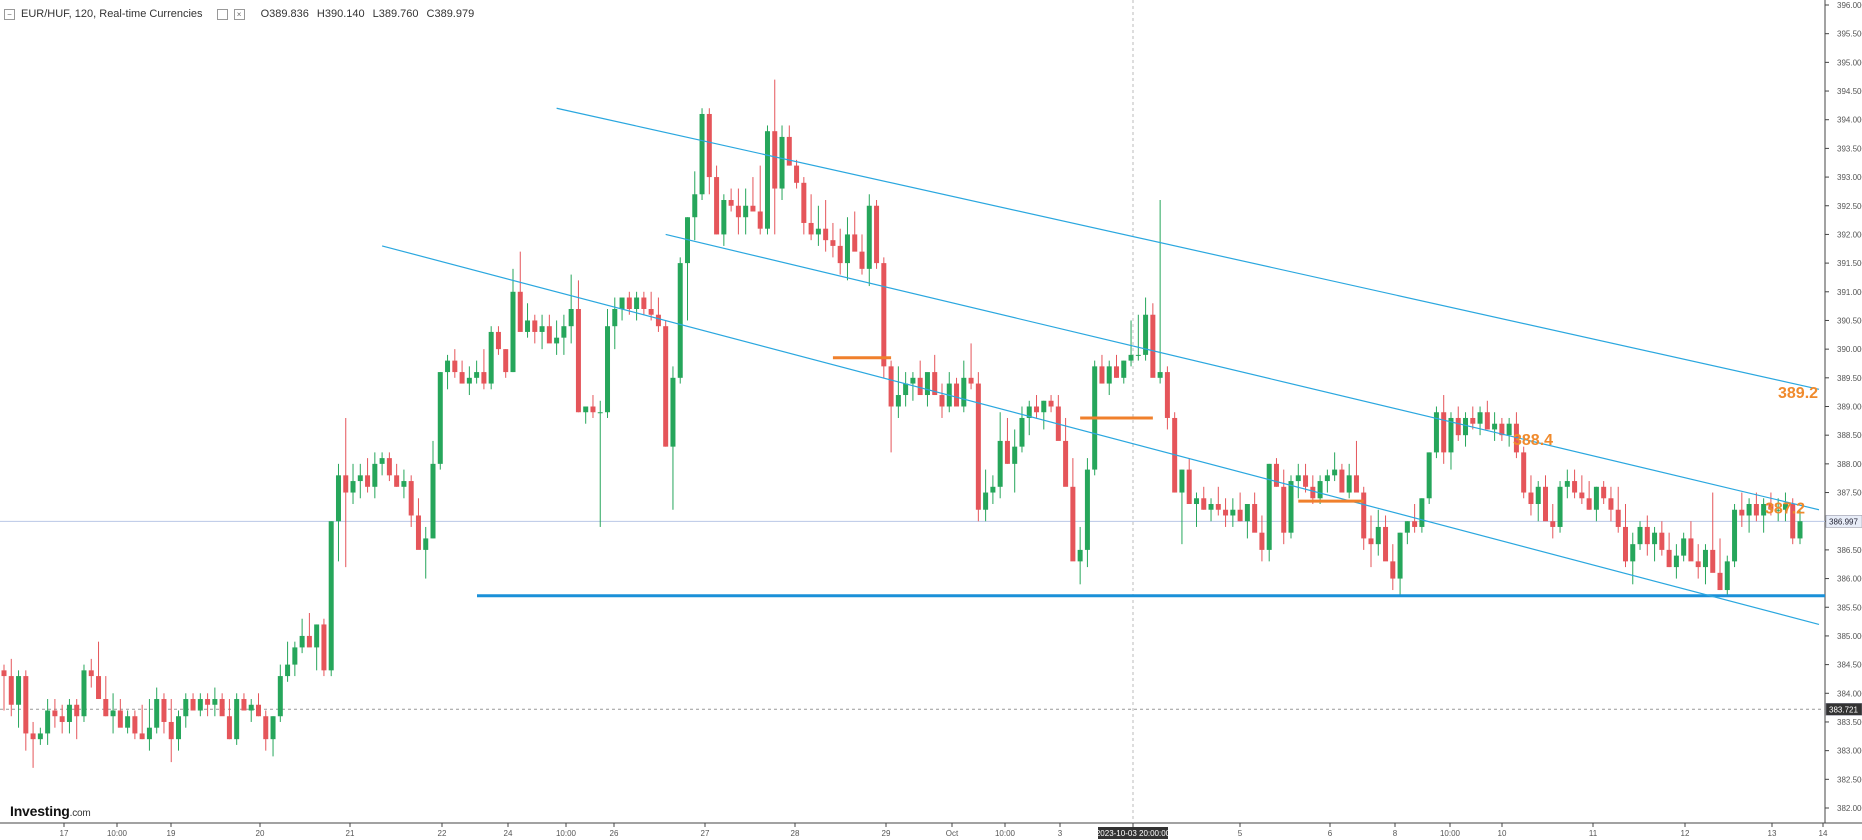 This screenshot has width=1862, height=840. Describe the element at coordinates (1849, 607) in the screenshot. I see `y-tick-label: 385.500` at that location.